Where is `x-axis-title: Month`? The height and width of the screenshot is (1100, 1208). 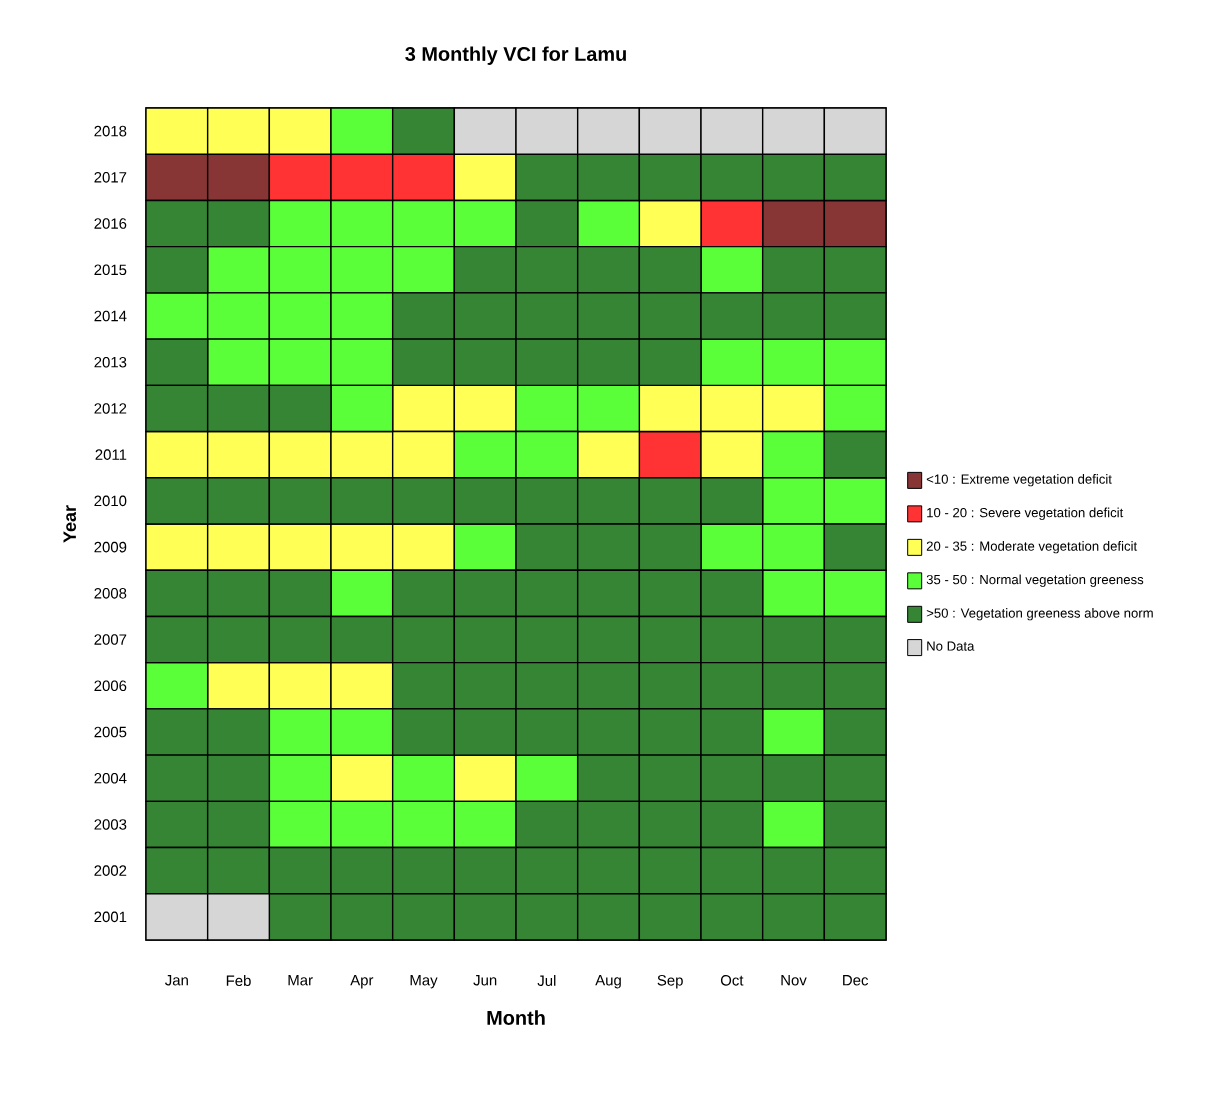 x-axis-title: Month is located at coordinates (516, 1017).